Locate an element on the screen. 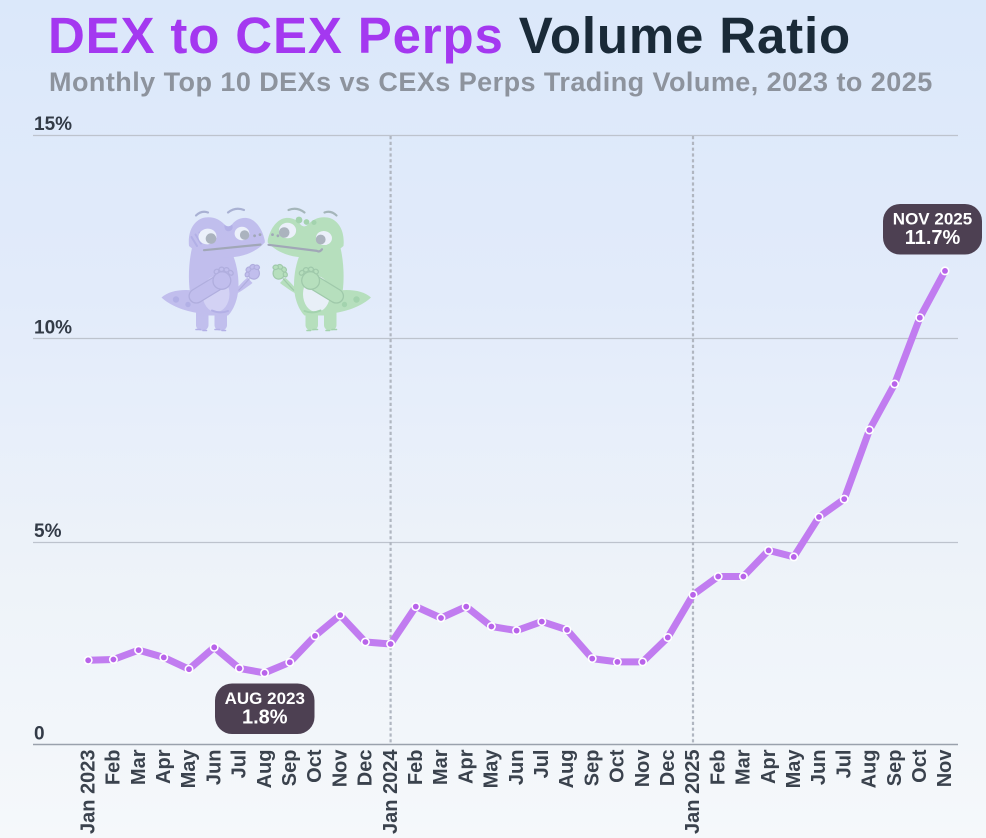 This screenshot has height=838, width=986. svg-text: 10% is located at coordinates (53, 328).